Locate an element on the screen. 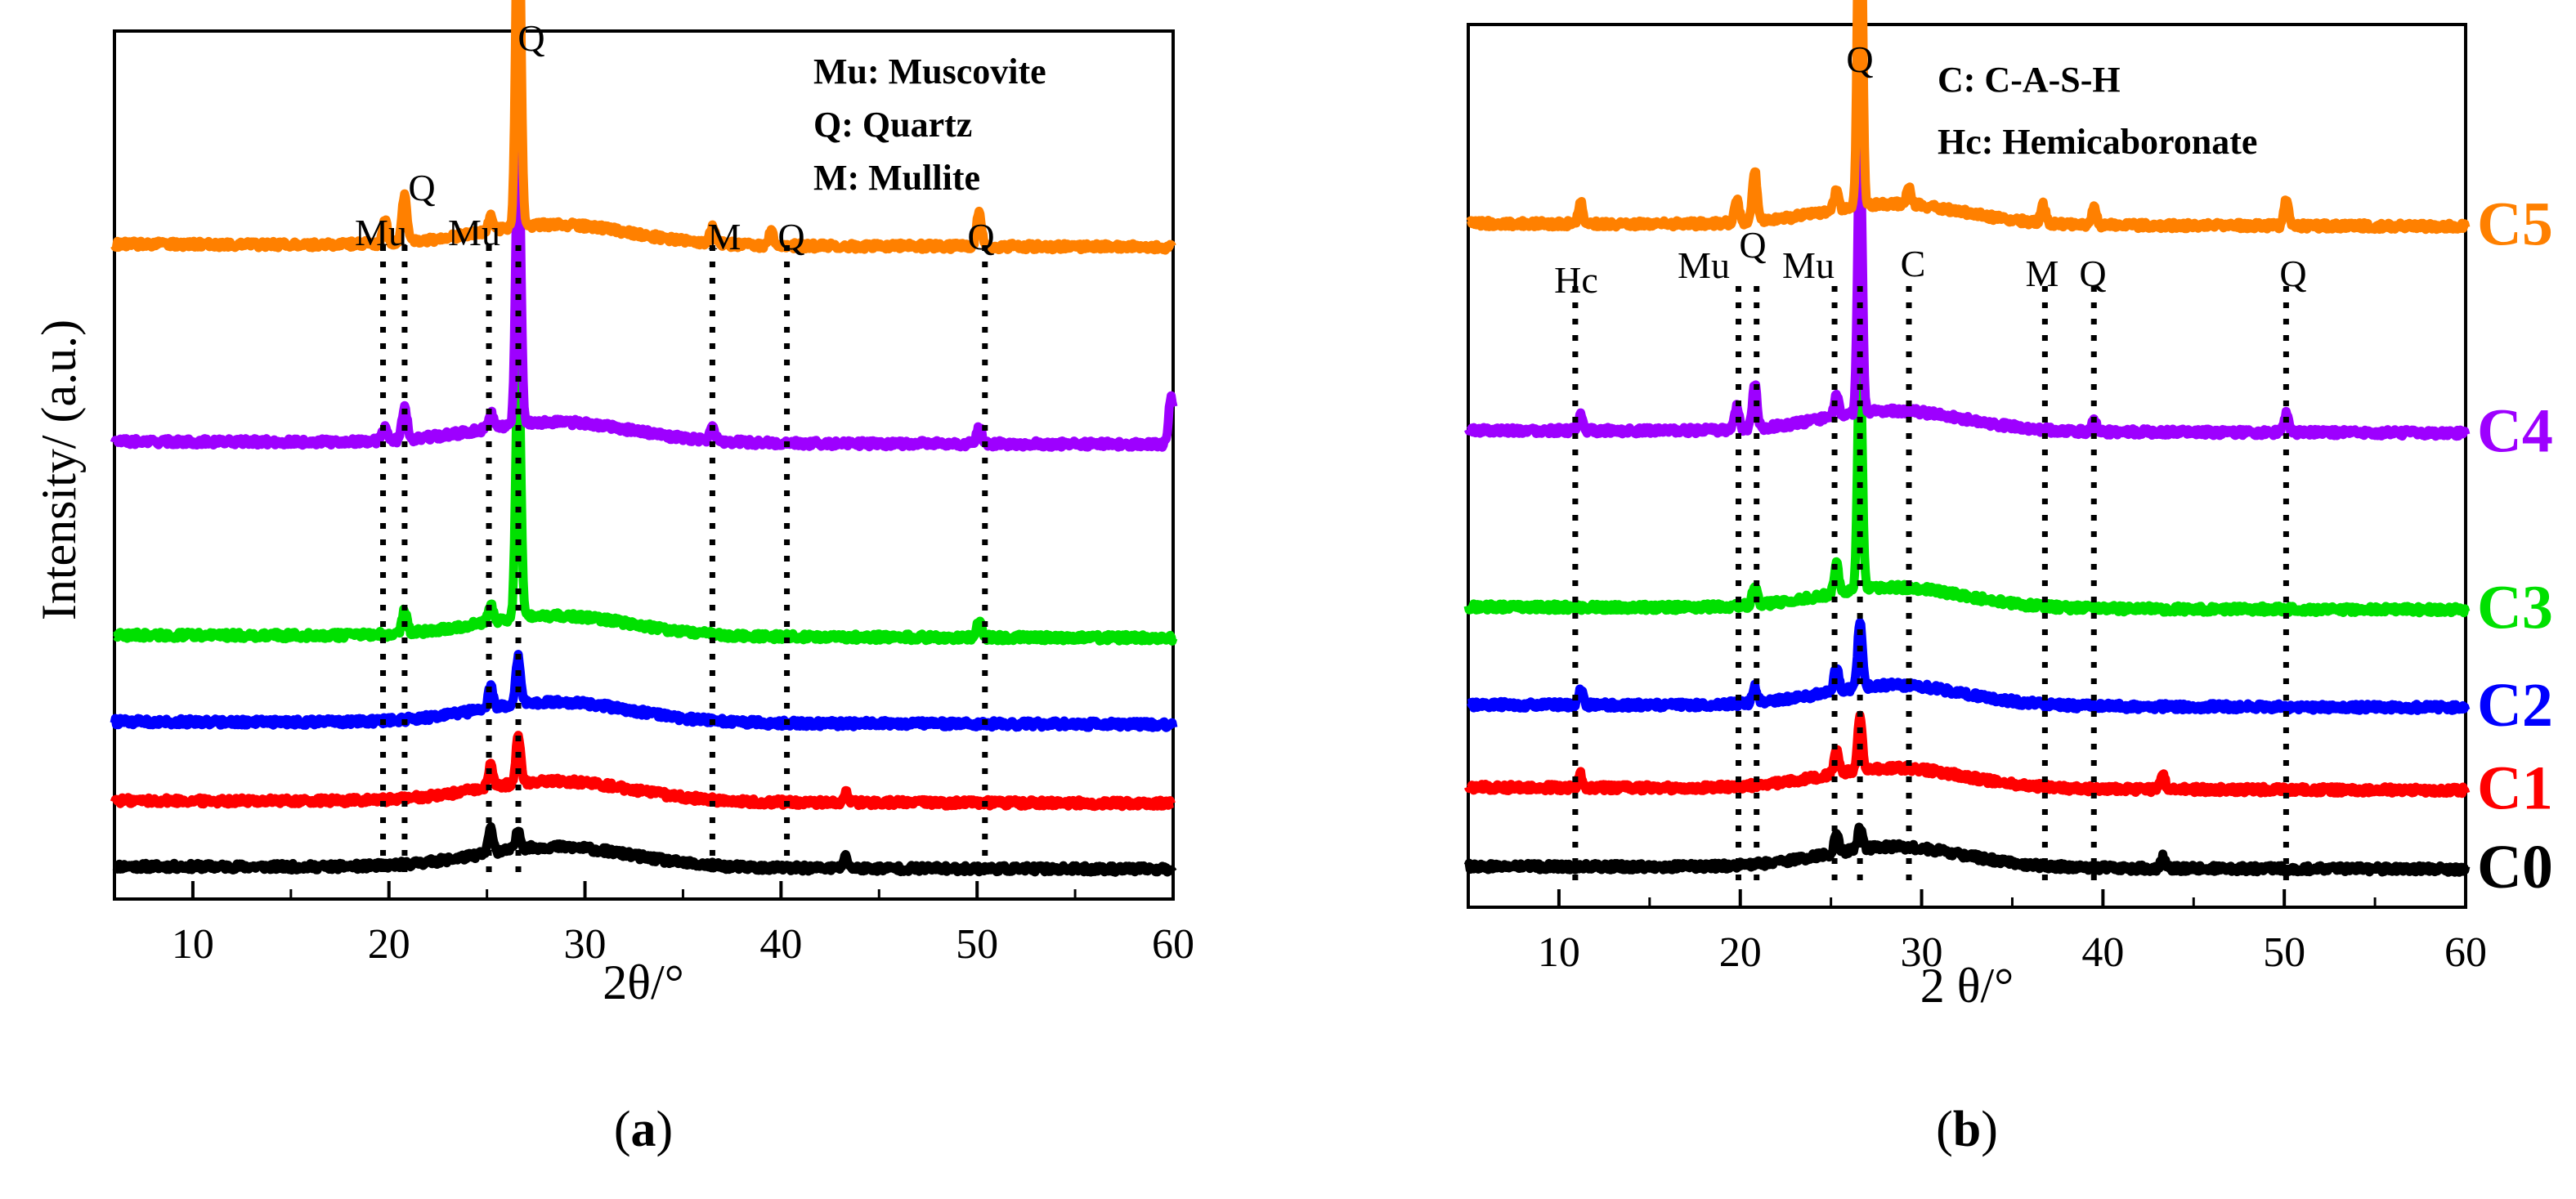  series-label-c3: C3 is located at coordinates (2515, 608).